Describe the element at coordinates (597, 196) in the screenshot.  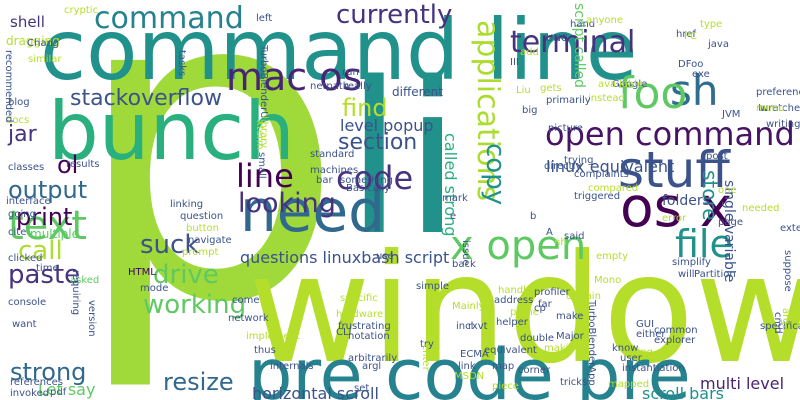
I see `word-triggered-174: triggered` at that location.